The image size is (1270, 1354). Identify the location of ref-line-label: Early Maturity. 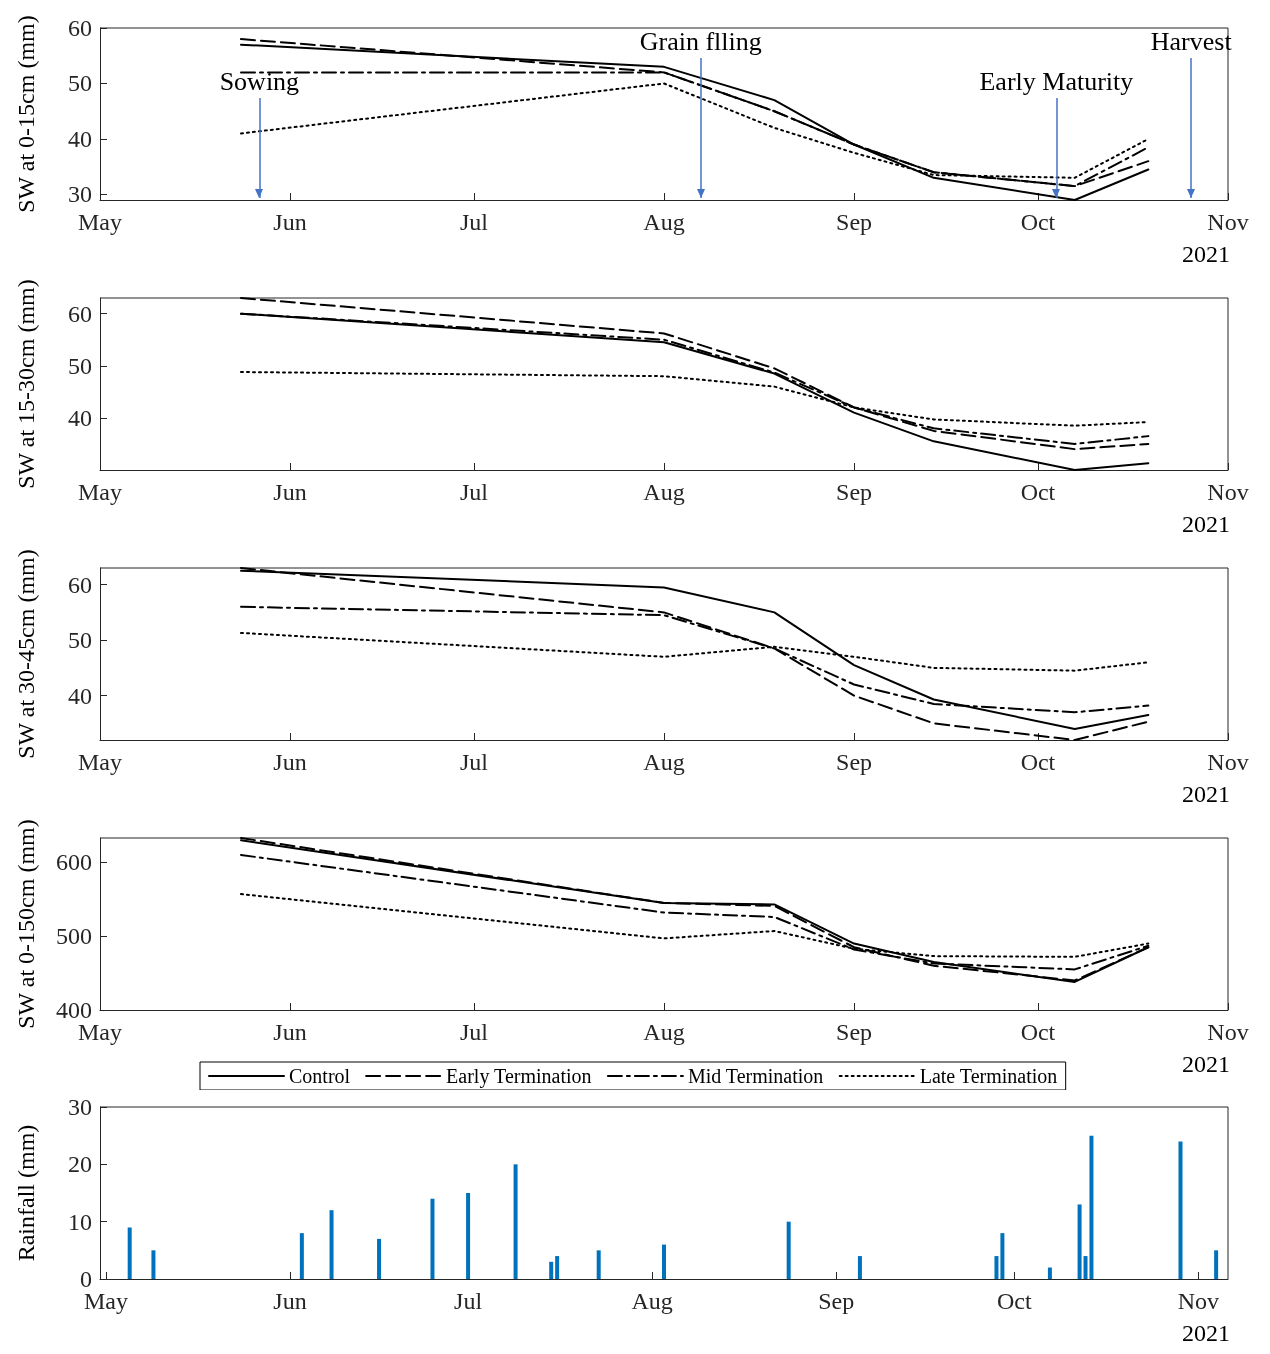
(1056, 81).